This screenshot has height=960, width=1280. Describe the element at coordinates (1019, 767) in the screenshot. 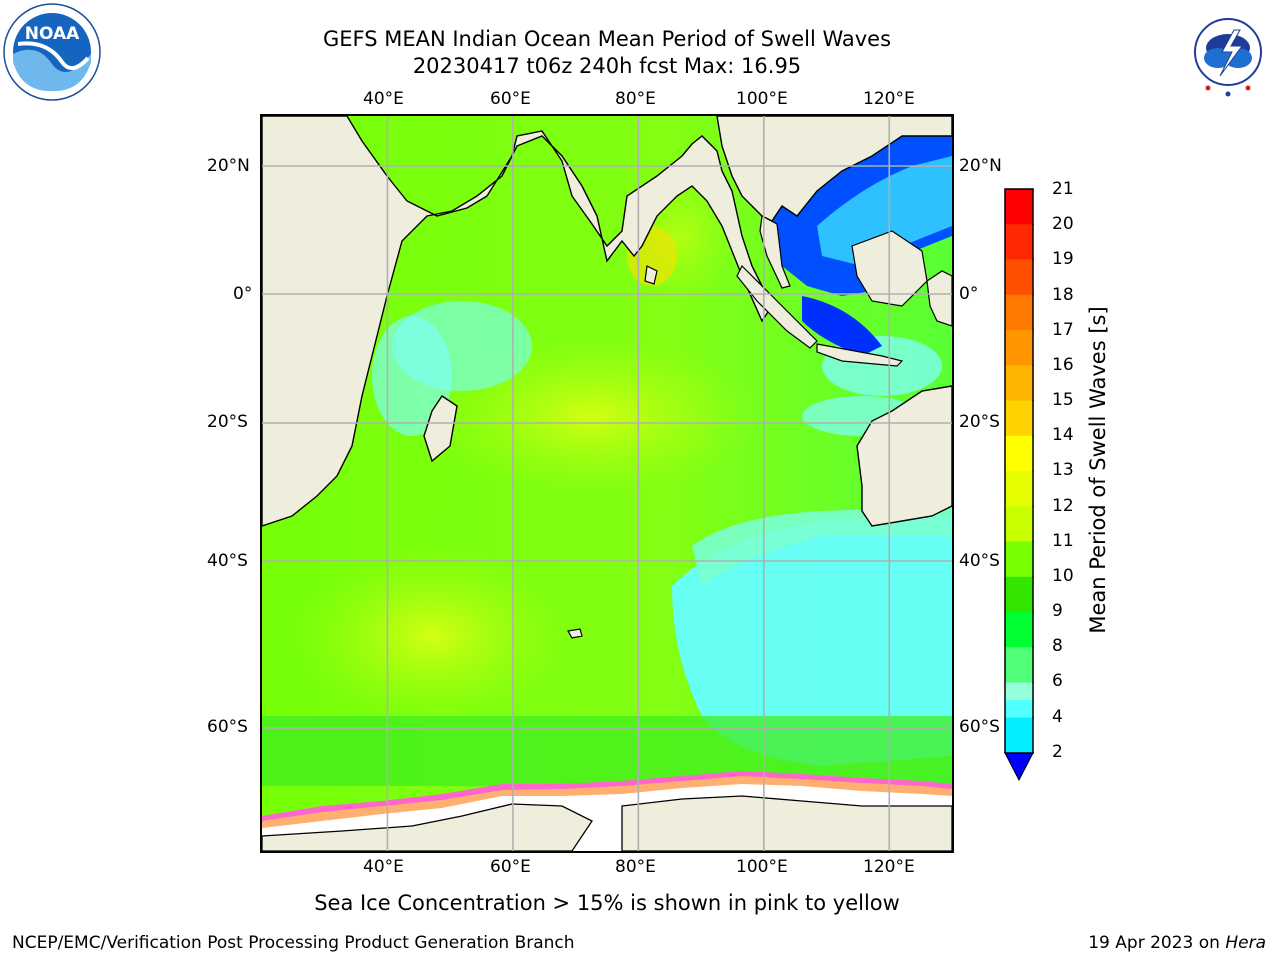

I see `colorbar-extend-triangle` at that location.